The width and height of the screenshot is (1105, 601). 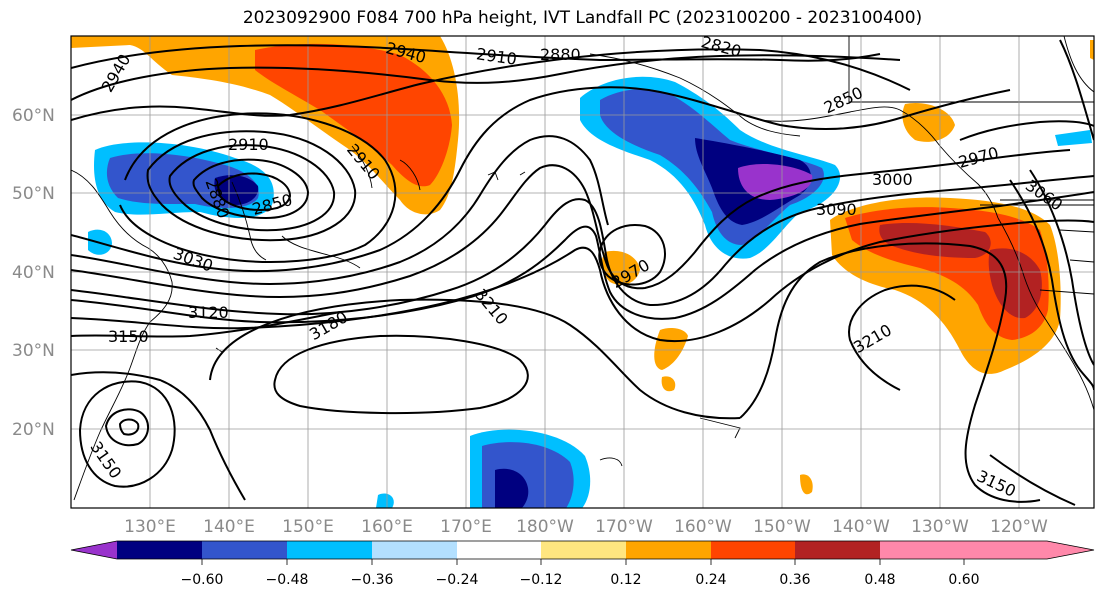 What do you see at coordinates (624, 527) in the screenshot?
I see `lon-label: 170°W` at bounding box center [624, 527].